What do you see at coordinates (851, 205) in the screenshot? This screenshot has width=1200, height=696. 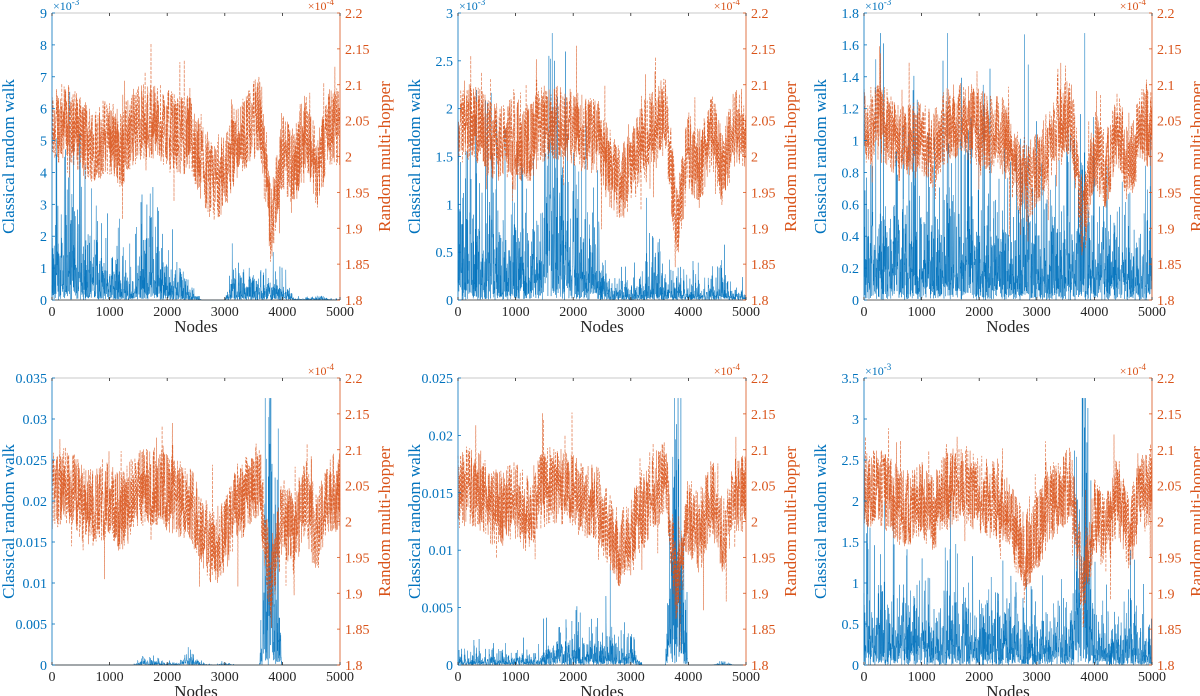 I see `left-y-tick-label: 0.6` at bounding box center [851, 205].